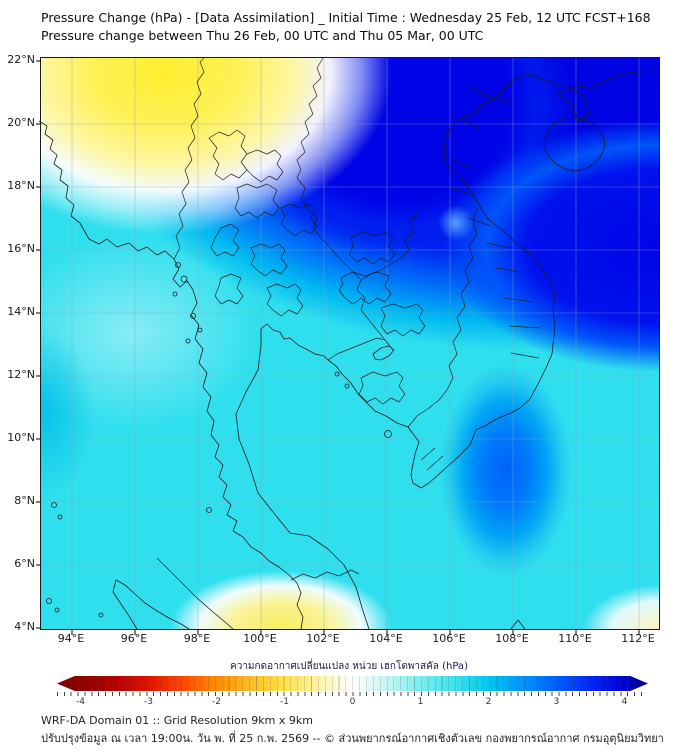 The height and width of the screenshot is (756, 676). I want to click on lon-tick-label: 104°E, so click(386, 638).